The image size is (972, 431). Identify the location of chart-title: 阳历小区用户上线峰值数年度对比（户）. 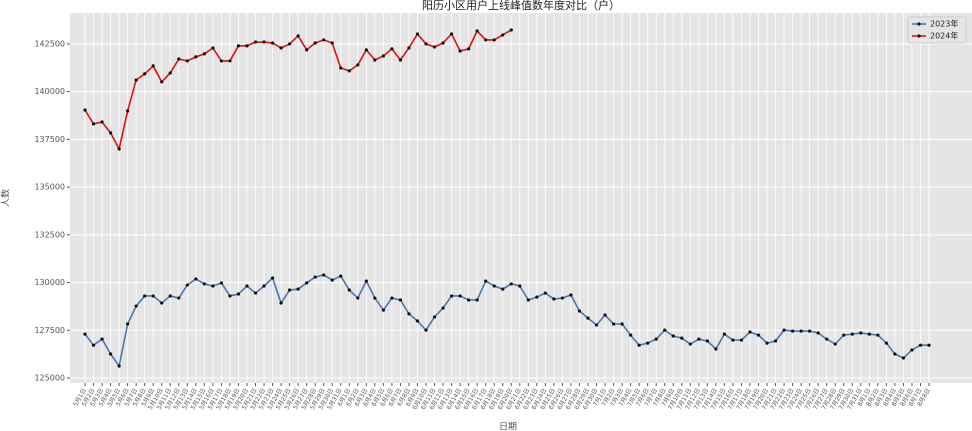
(521, 6).